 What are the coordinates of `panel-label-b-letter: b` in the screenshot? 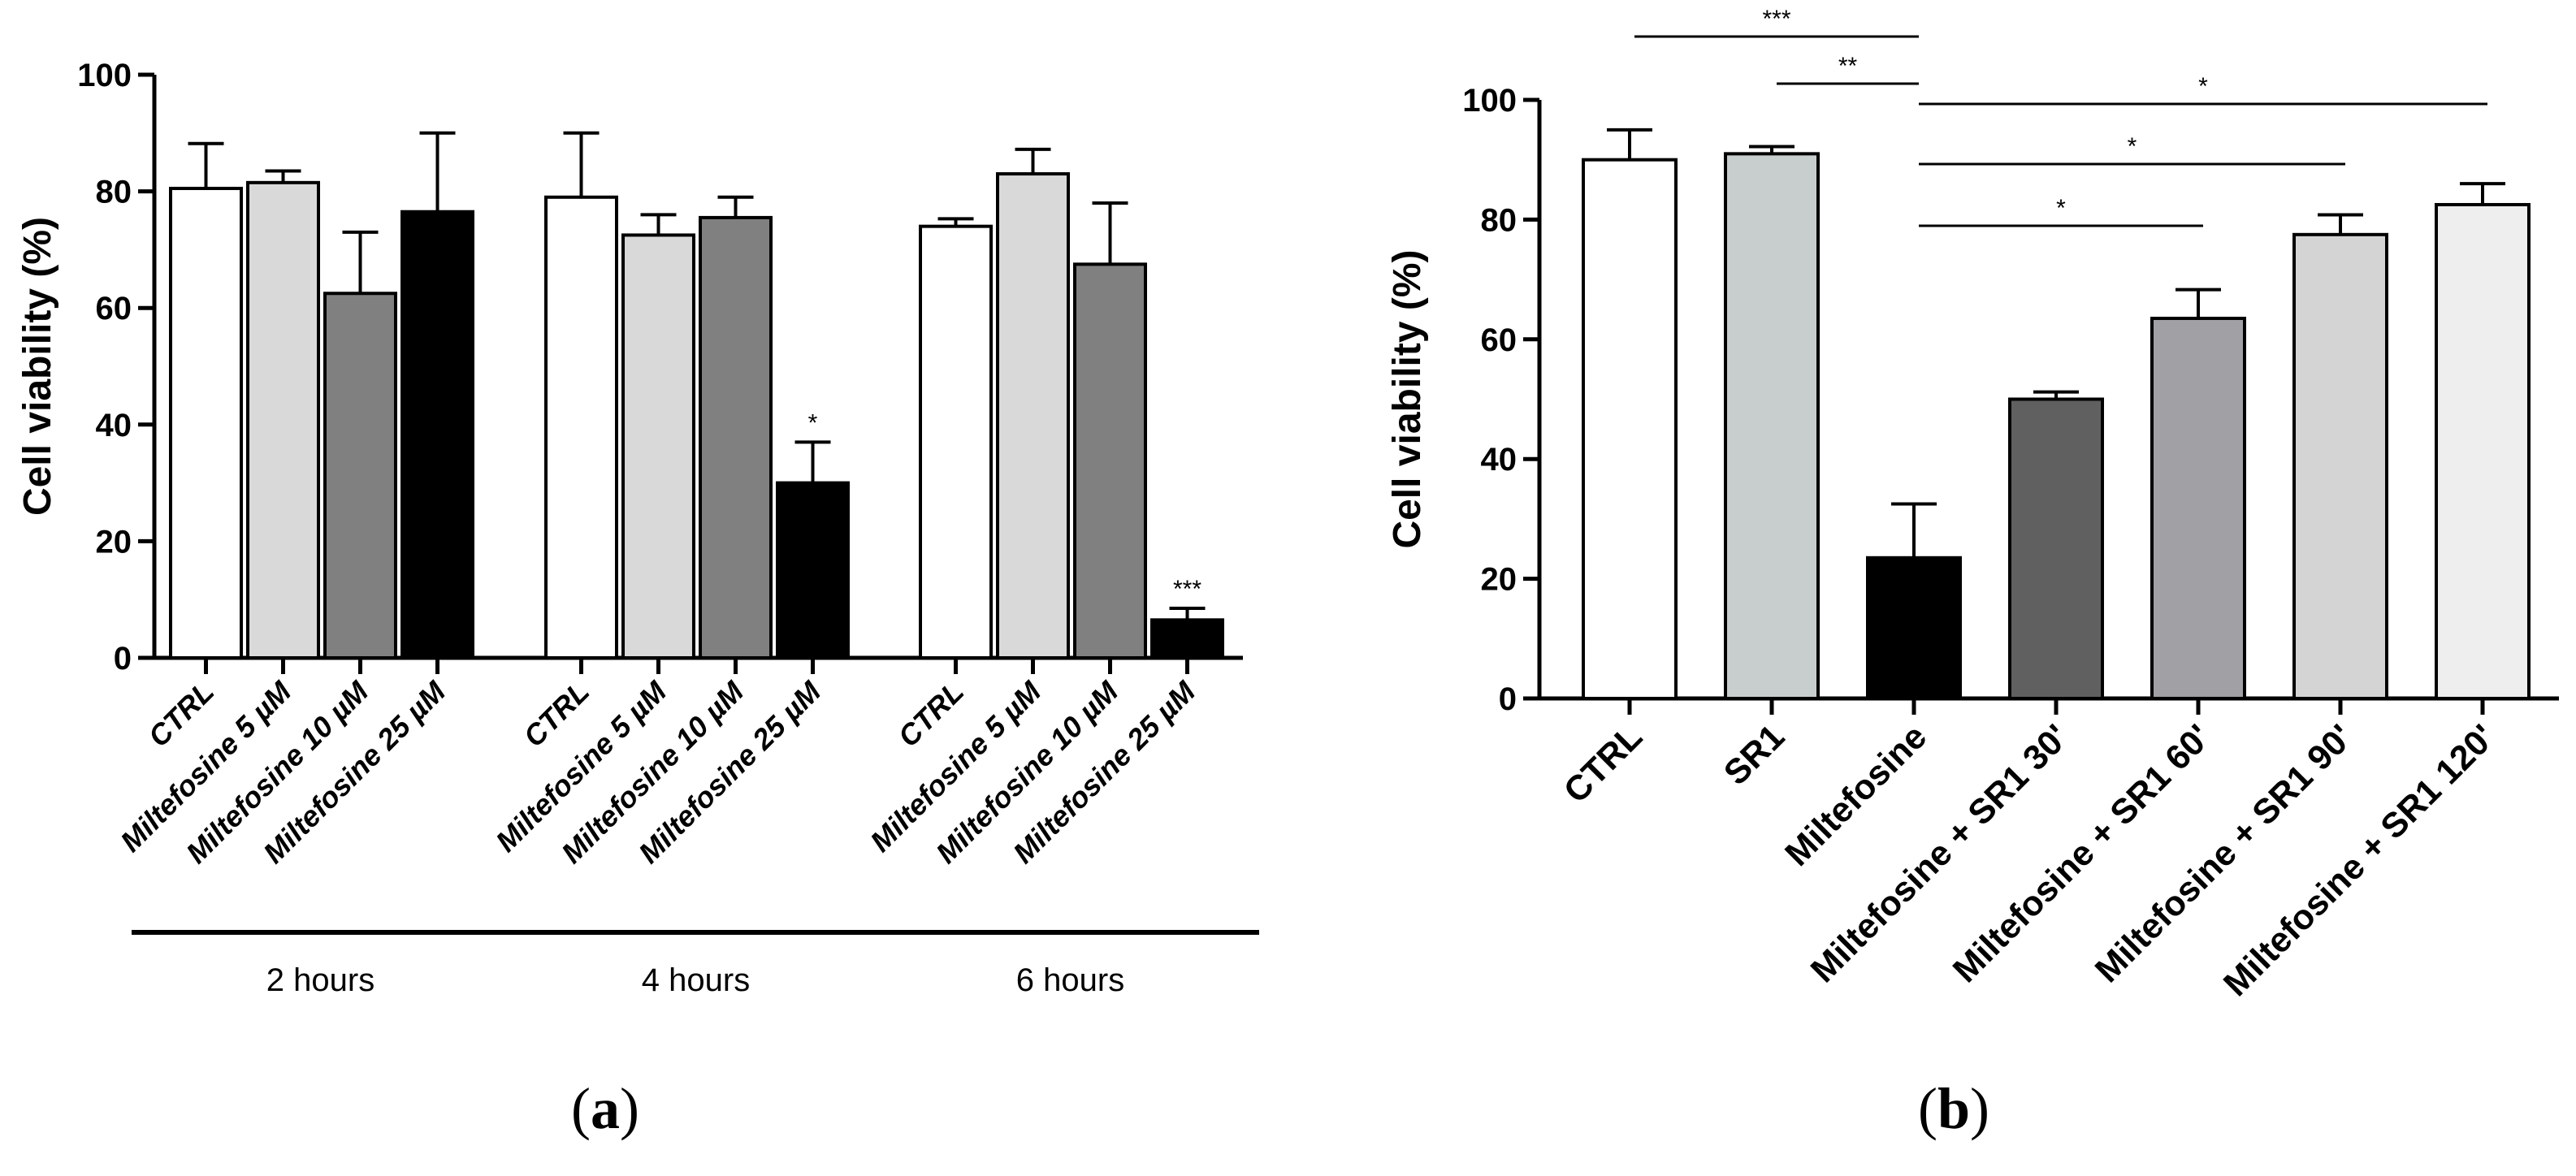 It's located at (1954, 1109).